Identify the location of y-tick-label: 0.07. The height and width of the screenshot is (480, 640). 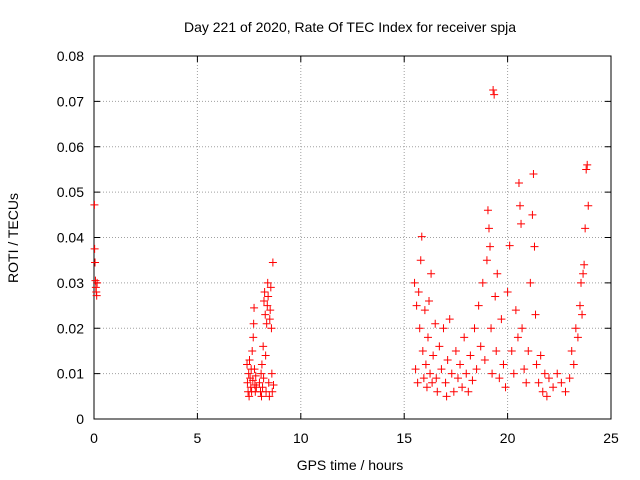
(70, 101).